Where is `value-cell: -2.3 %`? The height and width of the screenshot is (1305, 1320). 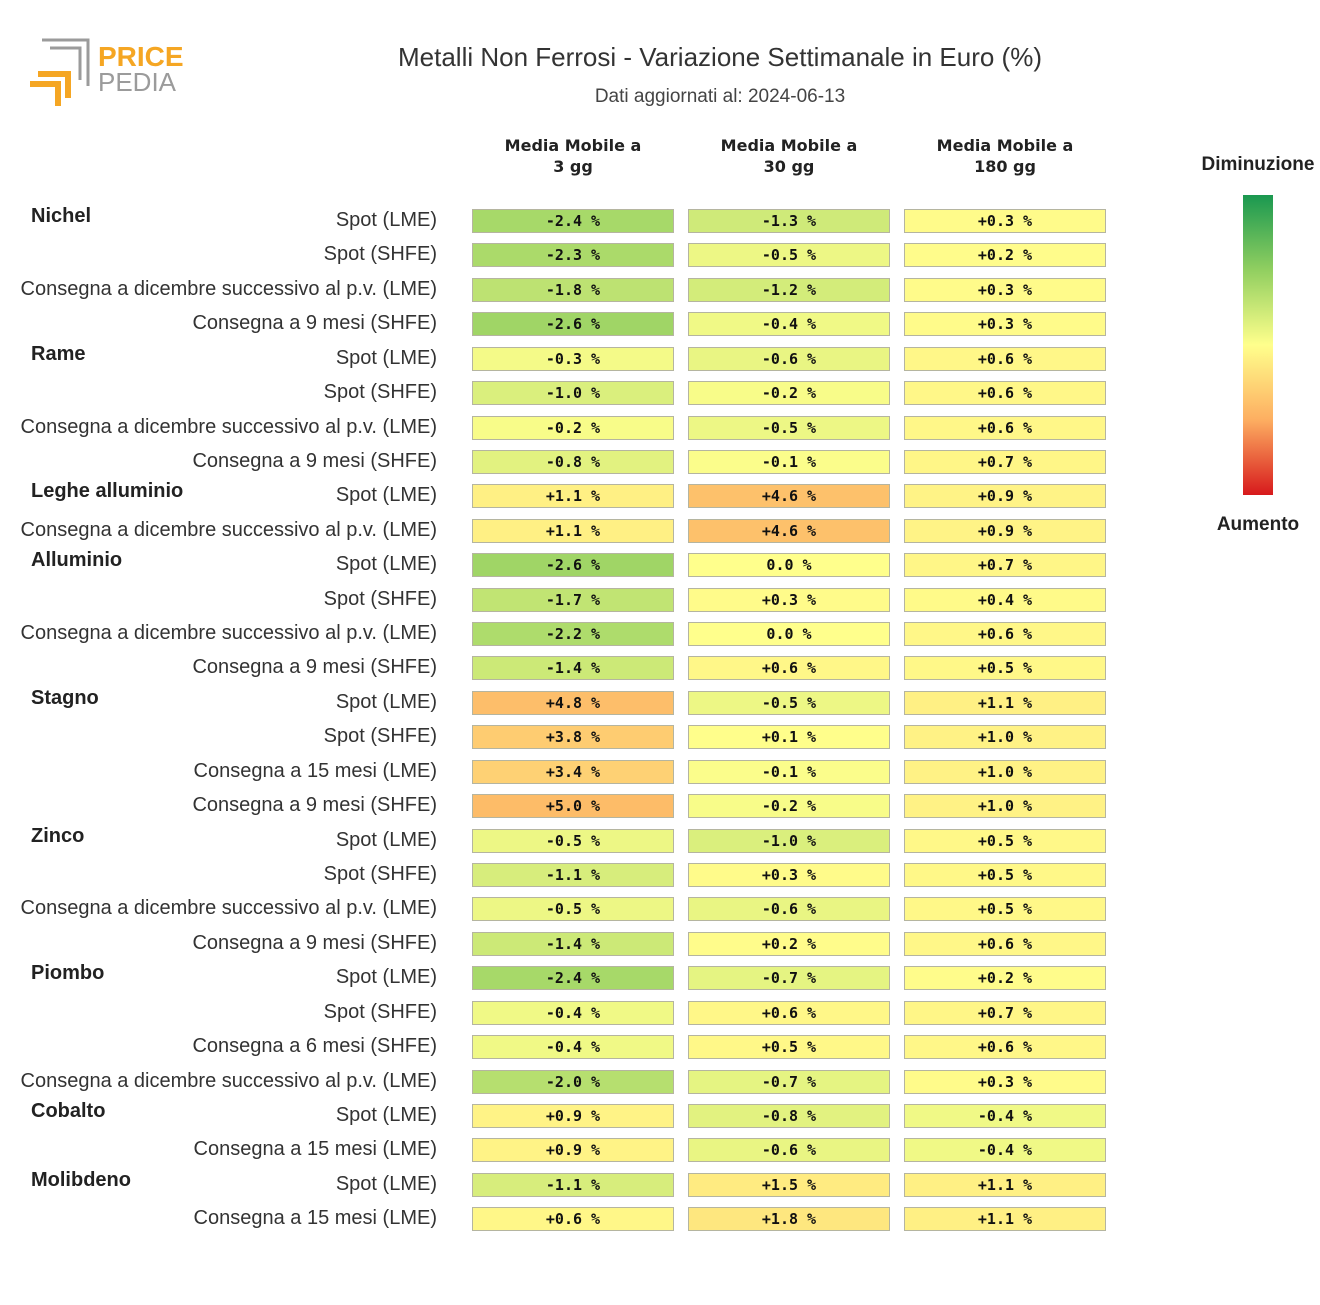 value-cell: -2.3 % is located at coordinates (573, 255).